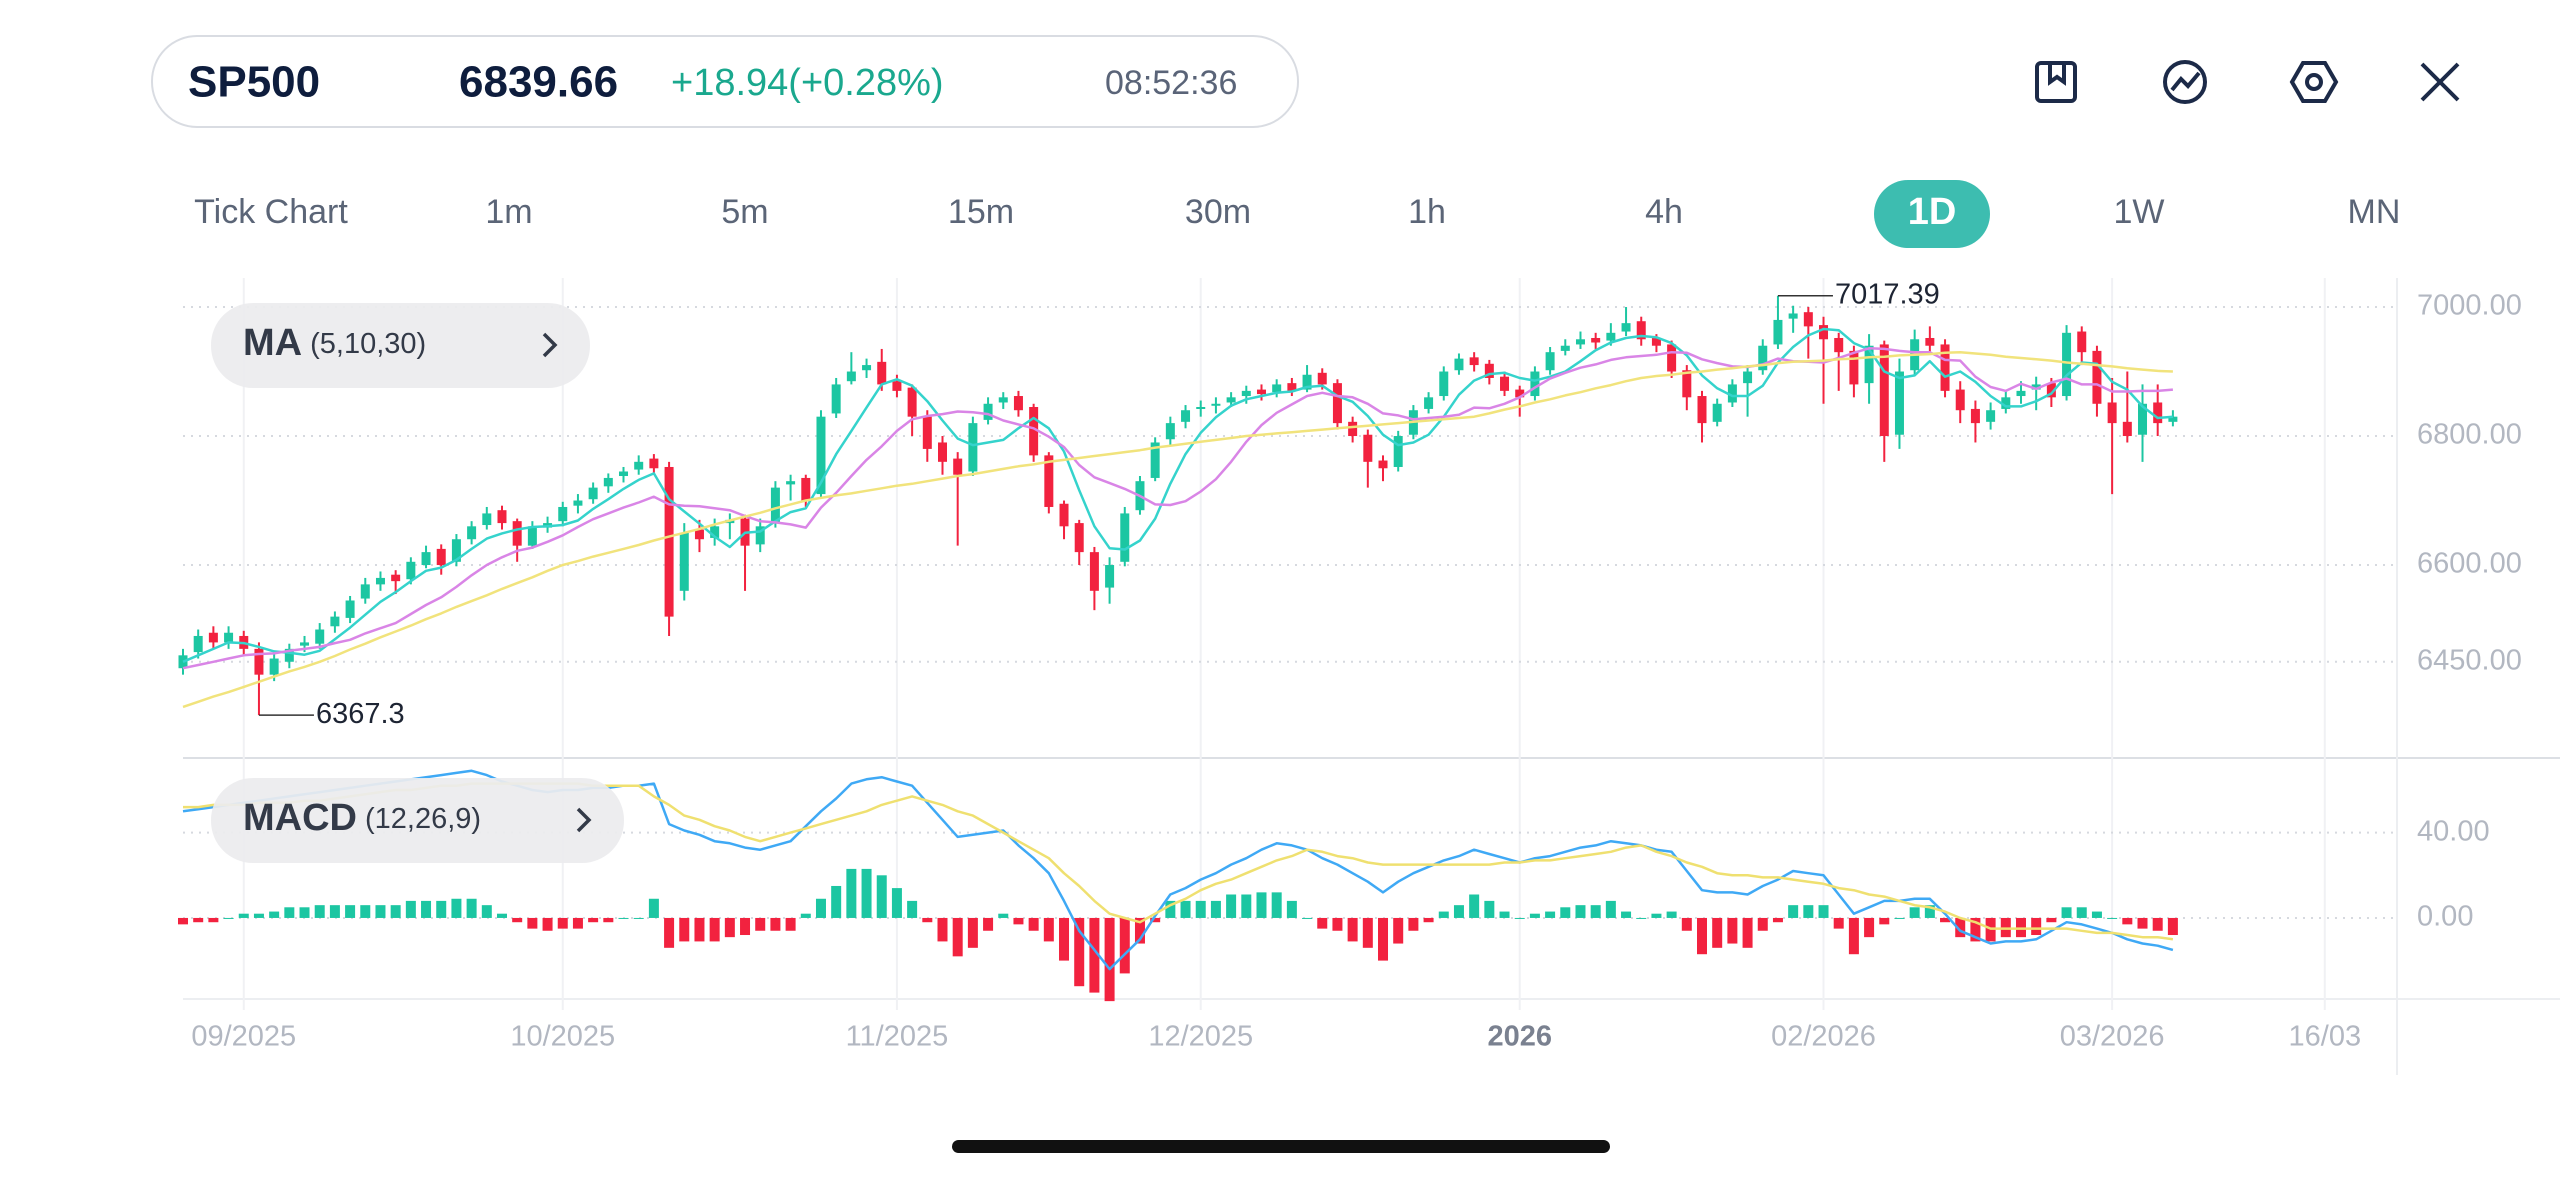  What do you see at coordinates (807, 83) in the screenshot?
I see `price-change: +18.94(+0.28%)` at bounding box center [807, 83].